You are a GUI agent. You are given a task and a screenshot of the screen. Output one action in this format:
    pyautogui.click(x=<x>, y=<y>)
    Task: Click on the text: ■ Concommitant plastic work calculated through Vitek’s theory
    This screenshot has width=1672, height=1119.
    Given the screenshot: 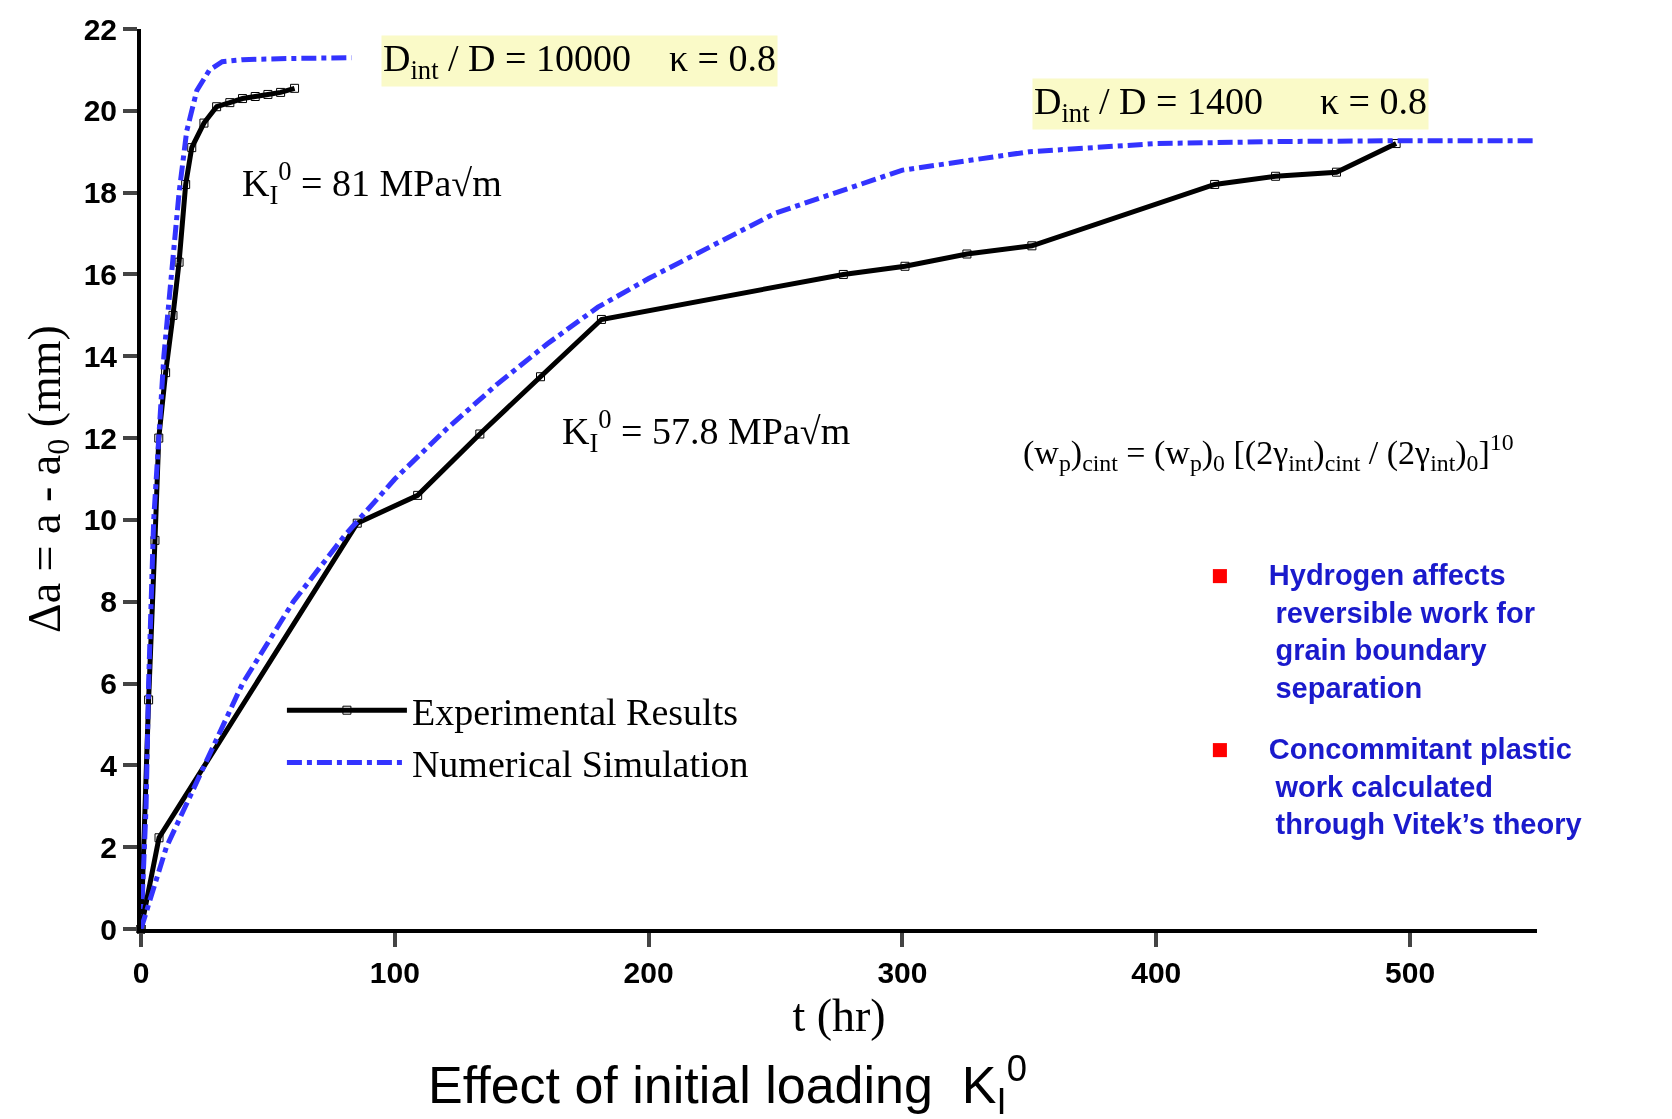 What is the action you would take?
    pyautogui.click(x=1396, y=787)
    